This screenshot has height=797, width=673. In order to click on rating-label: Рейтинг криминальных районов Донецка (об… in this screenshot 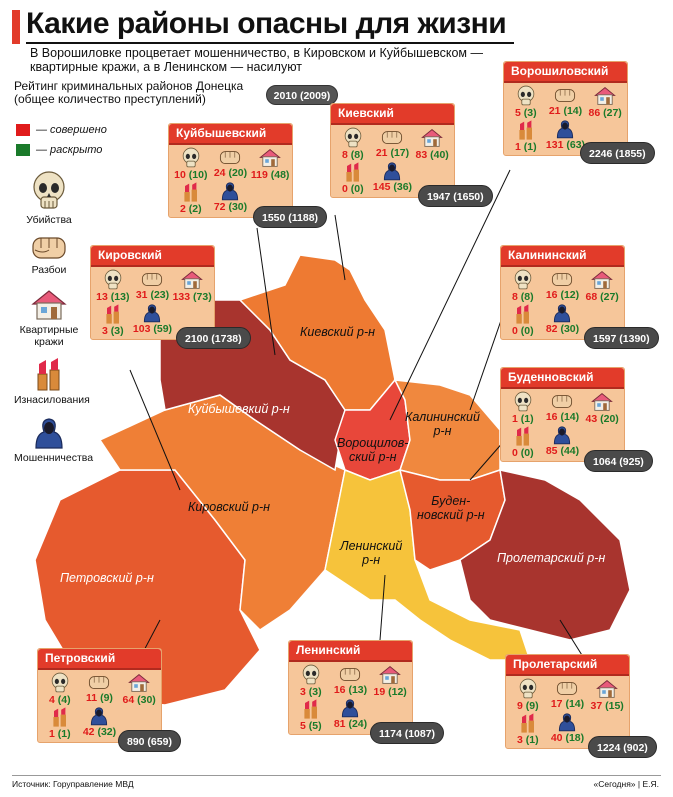, I will do `click(129, 92)`.